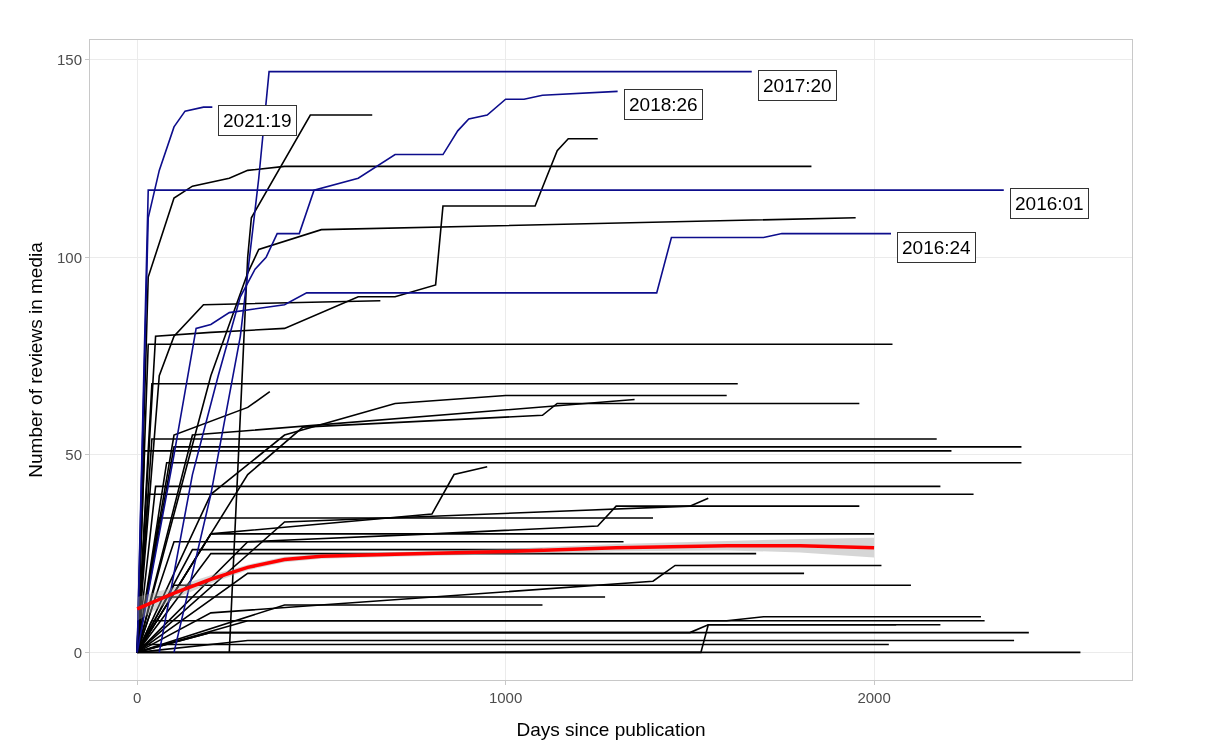 The height and width of the screenshot is (740, 1212). Describe the element at coordinates (257, 120) in the screenshot. I see `annotation: 2021:19` at that location.